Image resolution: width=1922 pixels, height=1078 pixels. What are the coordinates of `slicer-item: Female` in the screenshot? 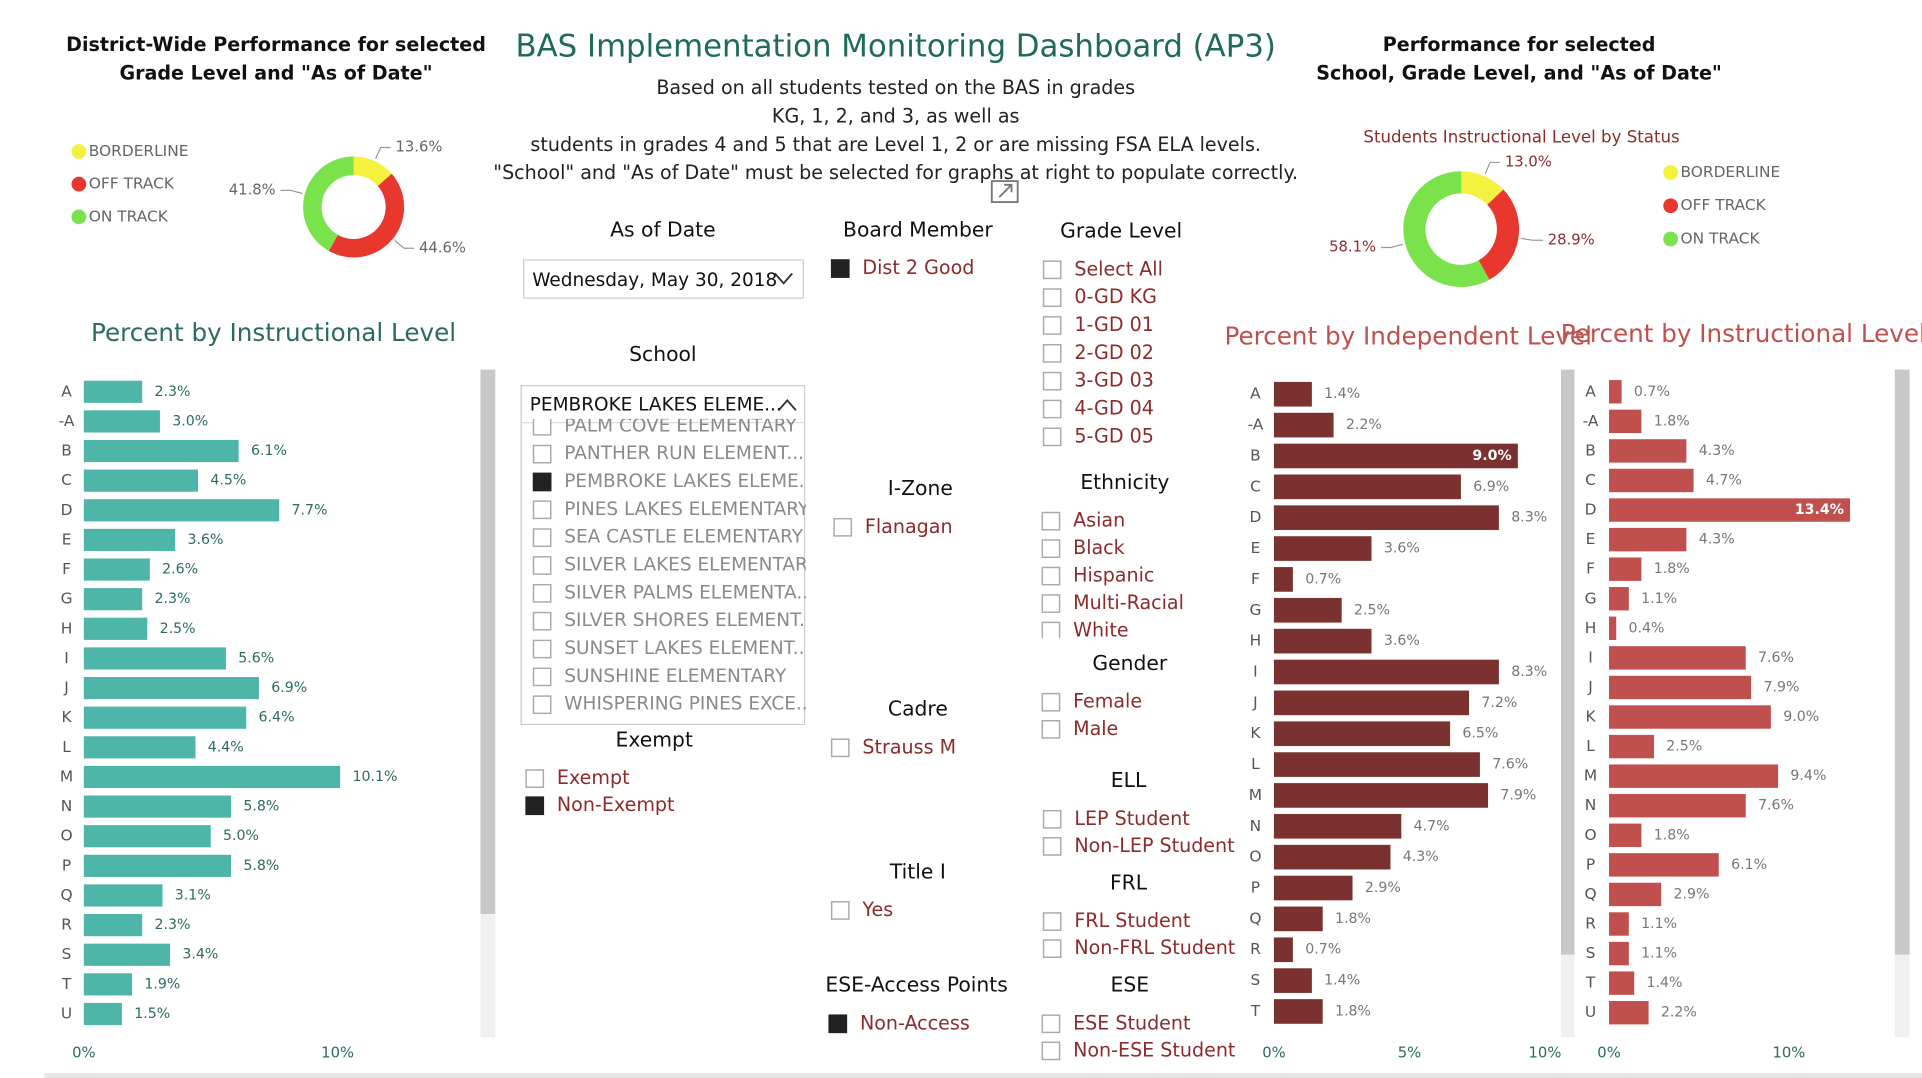 It's located at (1107, 701).